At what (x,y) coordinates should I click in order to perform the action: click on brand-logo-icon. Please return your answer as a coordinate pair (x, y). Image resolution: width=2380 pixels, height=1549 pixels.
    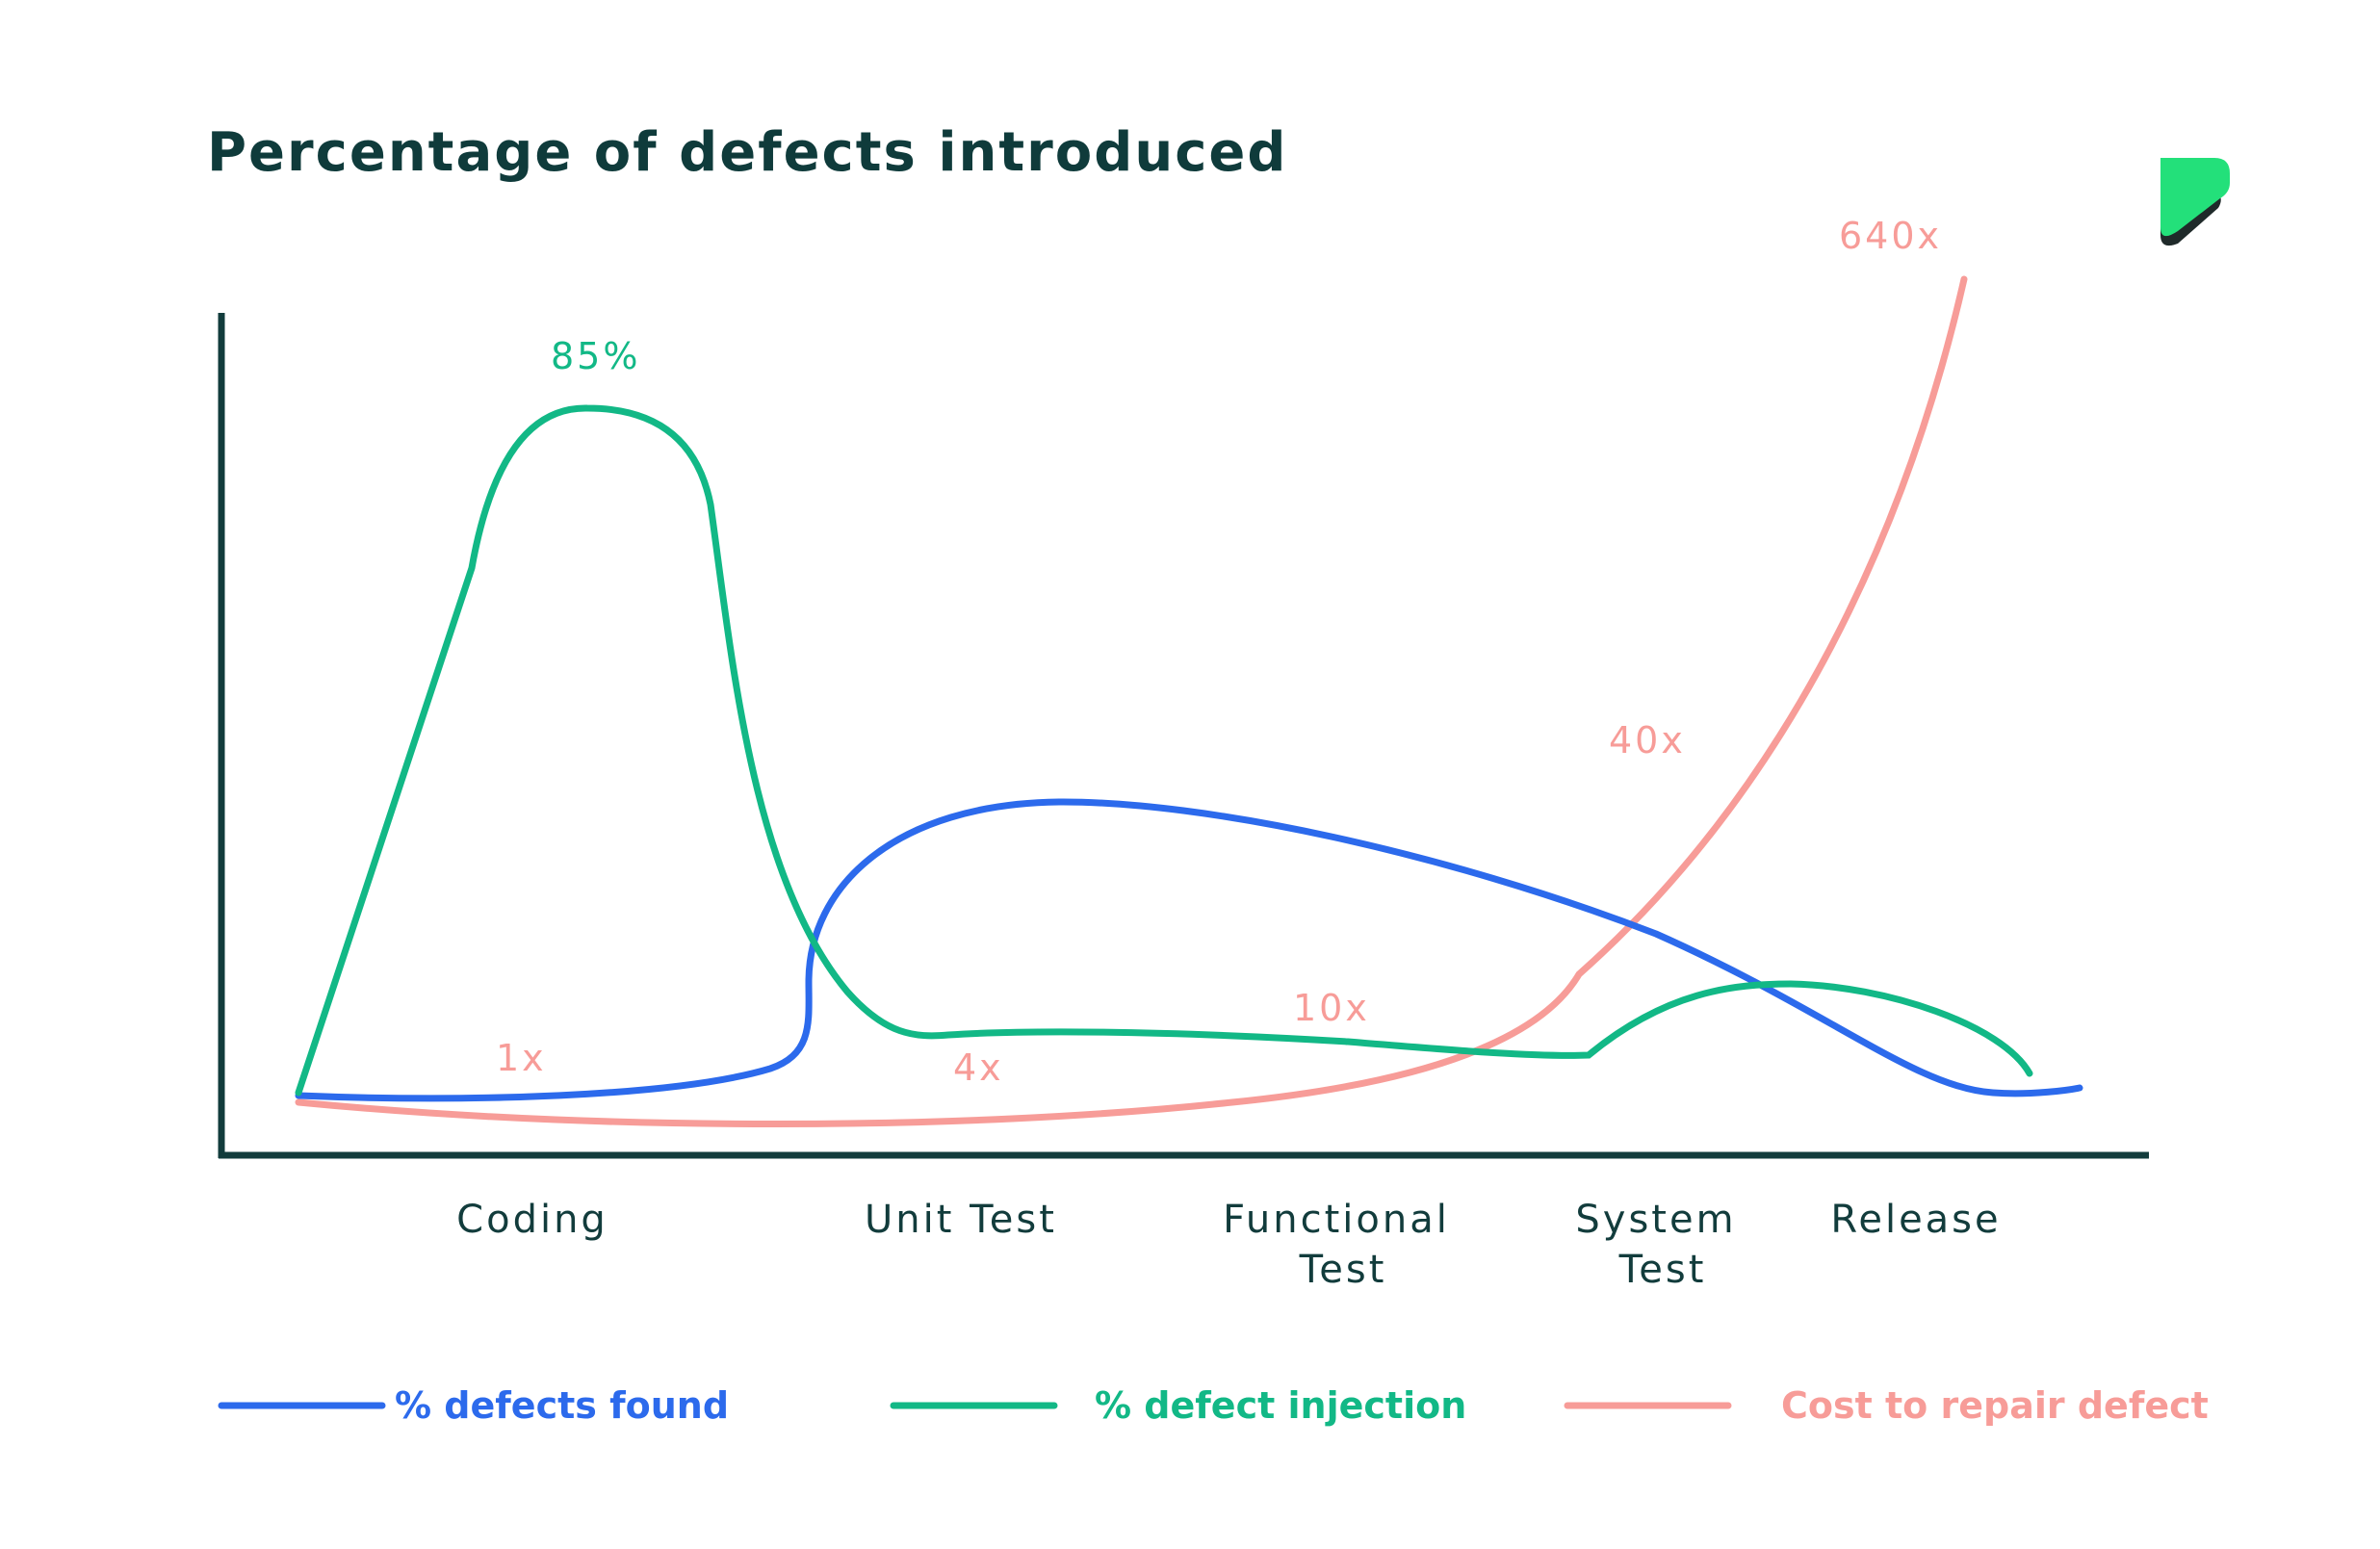
    Looking at the image, I should click on (2195, 202).